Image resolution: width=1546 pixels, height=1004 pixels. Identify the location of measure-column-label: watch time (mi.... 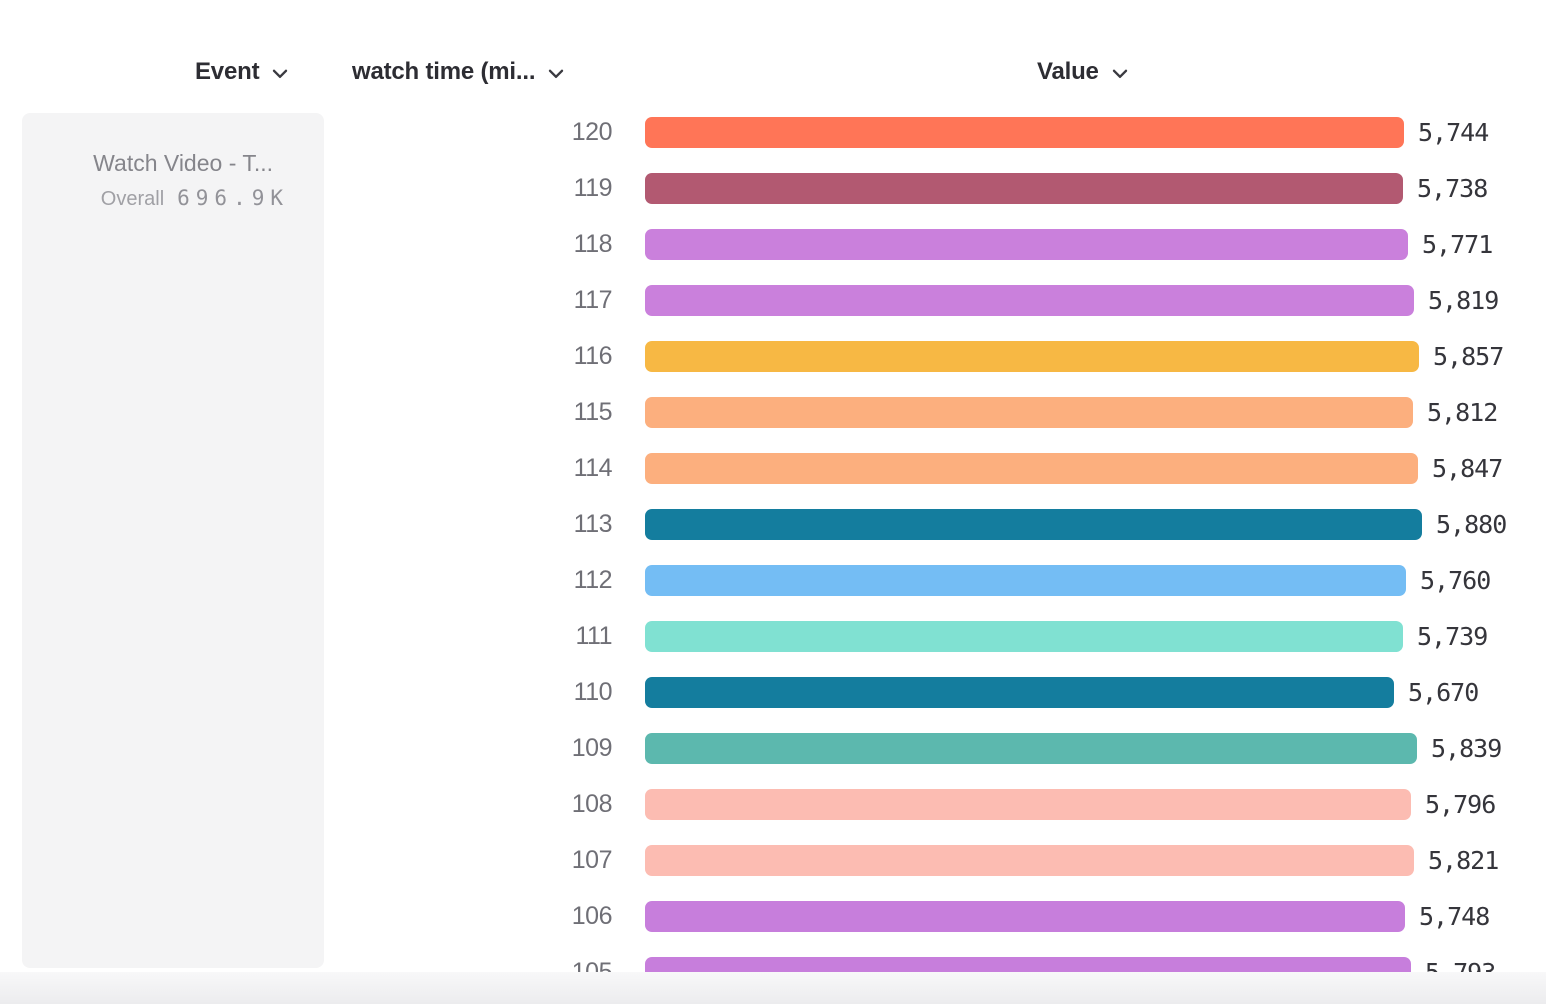
(444, 71).